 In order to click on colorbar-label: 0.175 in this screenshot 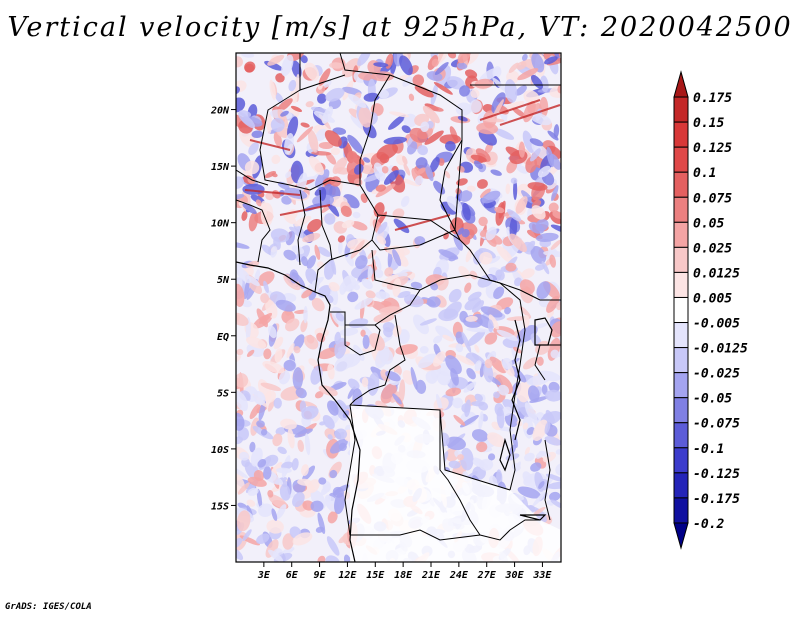, I will do `click(712, 98)`.